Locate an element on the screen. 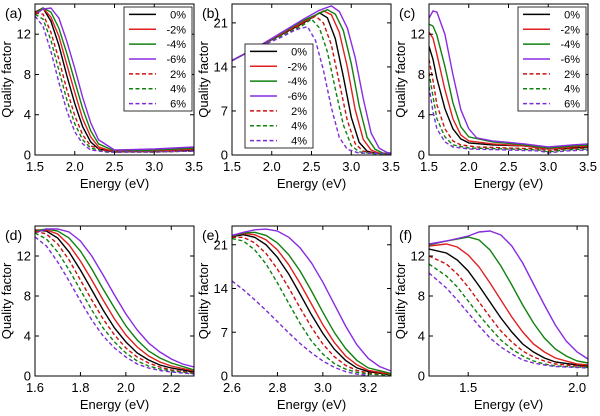 The width and height of the screenshot is (600, 416). panel-label: (d) is located at coordinates (13, 235).